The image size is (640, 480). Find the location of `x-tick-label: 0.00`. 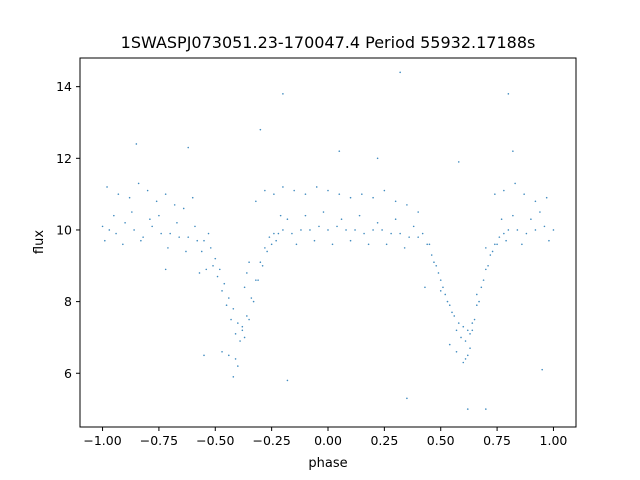

x-tick-label: 0.00 is located at coordinates (328, 440).